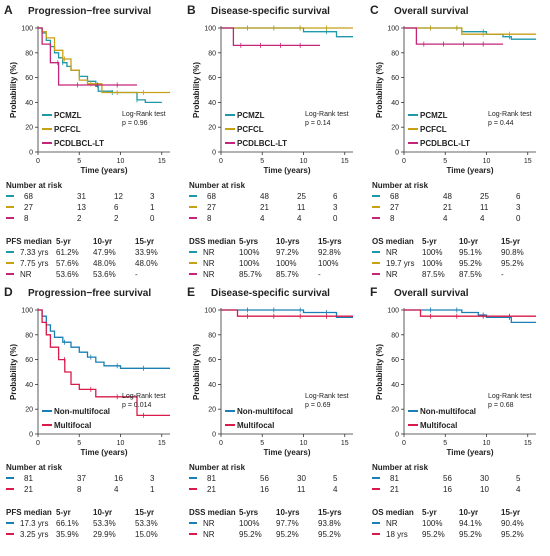 Image resolution: width=550 pixels, height=556 pixels. What do you see at coordinates (330, 241) in the screenshot?
I see `summary-header-cell: 15-yrs` at bounding box center [330, 241].